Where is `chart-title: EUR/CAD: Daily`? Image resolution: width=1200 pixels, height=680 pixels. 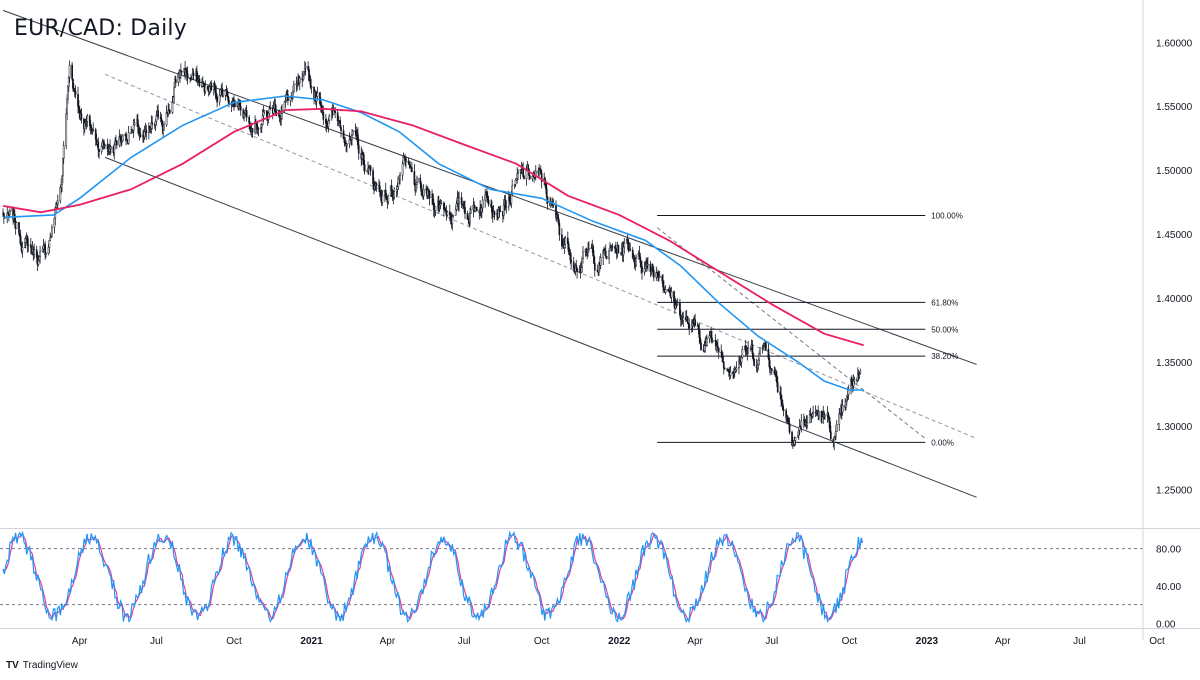 chart-title: EUR/CAD: Daily is located at coordinates (100, 28).